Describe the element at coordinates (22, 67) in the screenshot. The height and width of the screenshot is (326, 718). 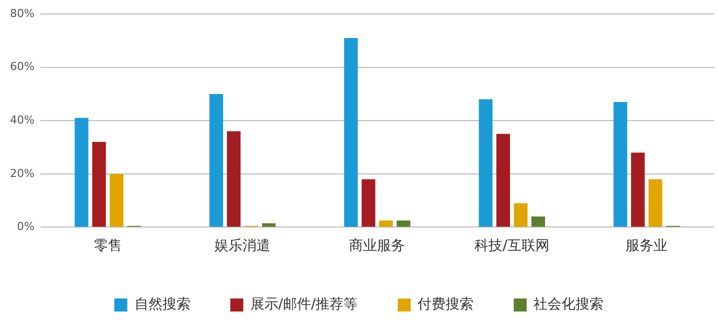
I see `y-tick-label: 60%` at that location.